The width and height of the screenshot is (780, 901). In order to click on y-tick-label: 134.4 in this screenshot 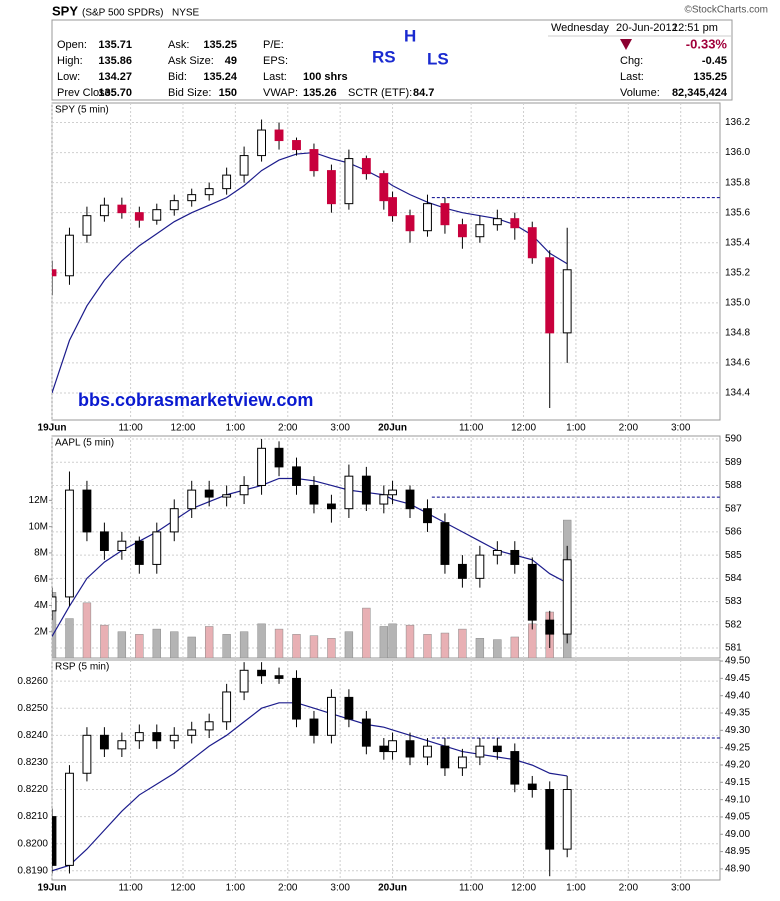, I will do `click(737, 393)`.